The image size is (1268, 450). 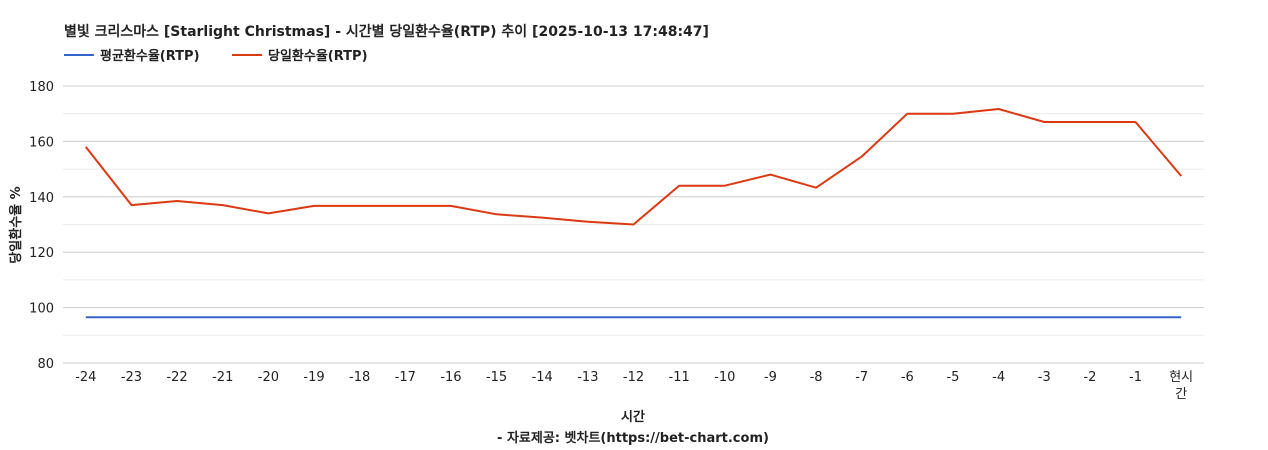 What do you see at coordinates (41, 309) in the screenshot?
I see `y-tick-label: 100` at bounding box center [41, 309].